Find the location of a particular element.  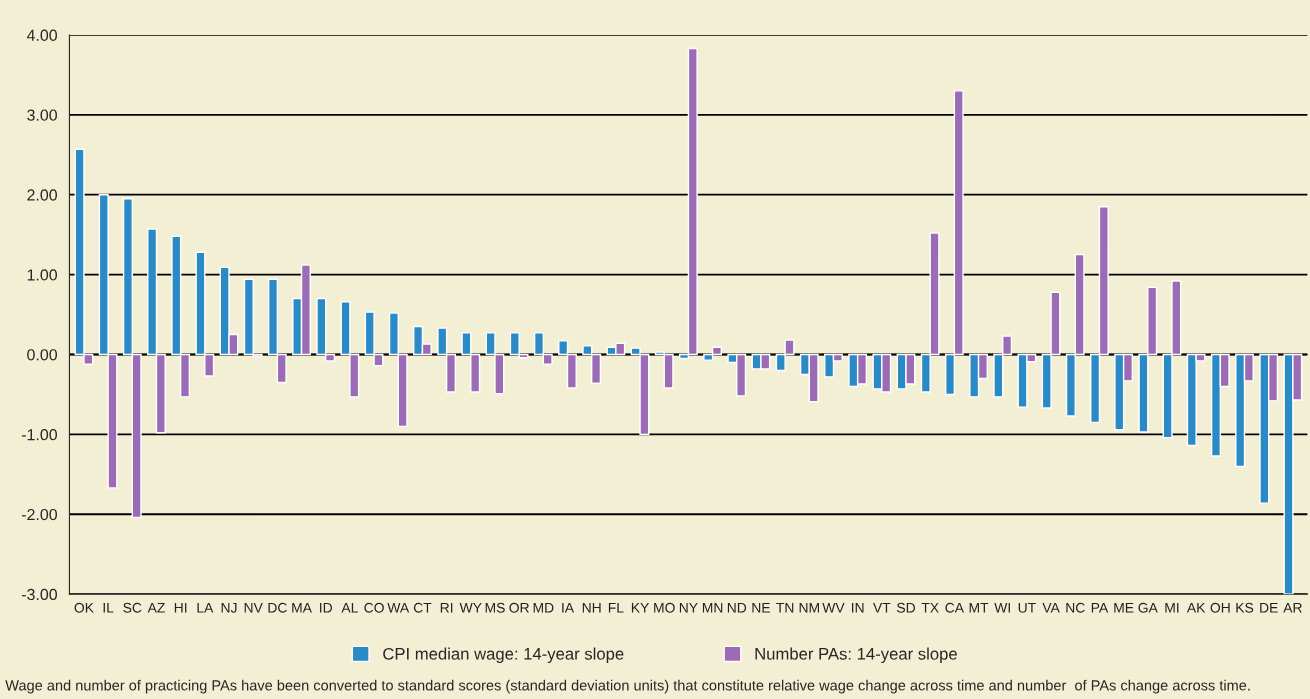

x-tick-label: NJ is located at coordinates (229, 607).